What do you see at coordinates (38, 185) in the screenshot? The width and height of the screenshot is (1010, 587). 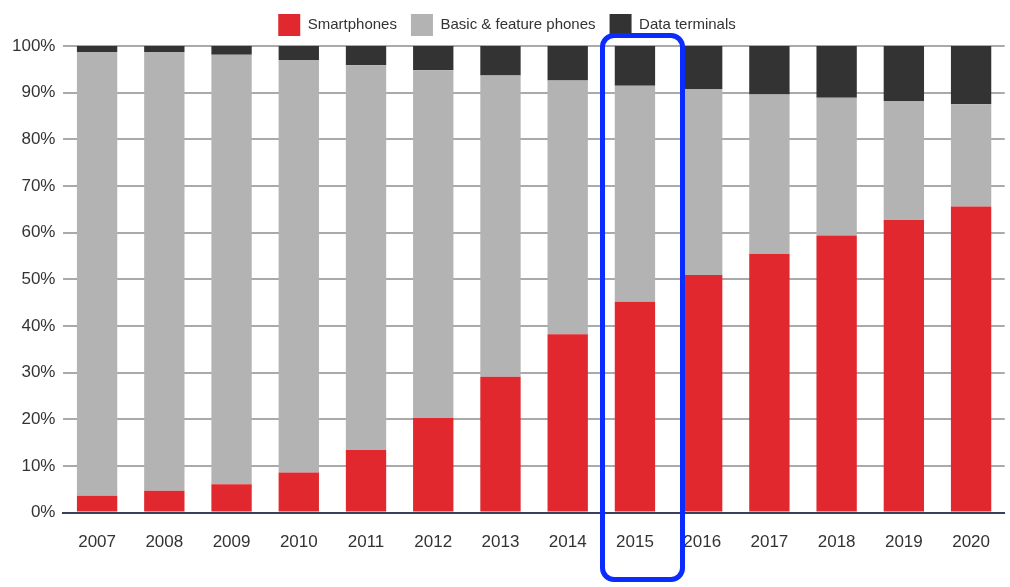 I see `y-tick-label: 70%` at bounding box center [38, 185].